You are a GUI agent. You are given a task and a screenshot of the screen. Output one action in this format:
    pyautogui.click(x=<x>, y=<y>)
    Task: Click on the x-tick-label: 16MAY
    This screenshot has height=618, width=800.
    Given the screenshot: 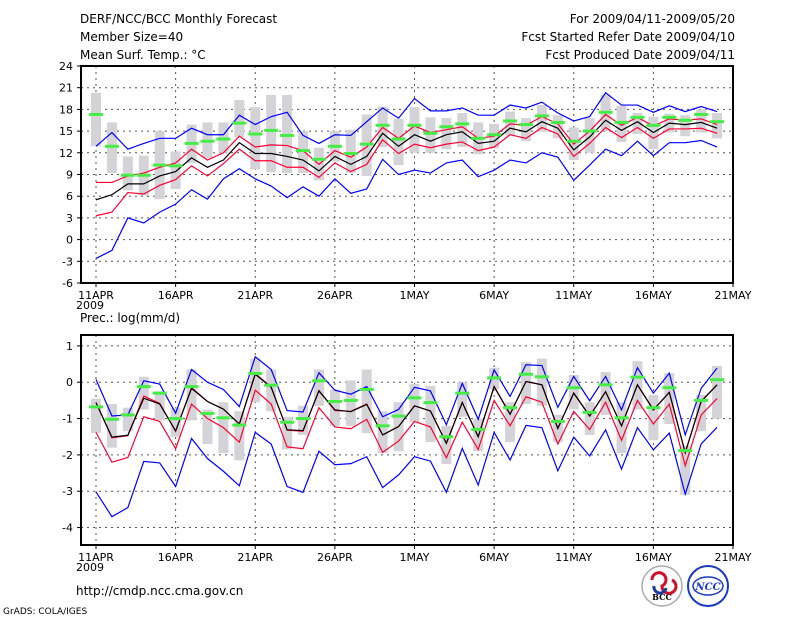 What is the action you would take?
    pyautogui.click(x=653, y=295)
    